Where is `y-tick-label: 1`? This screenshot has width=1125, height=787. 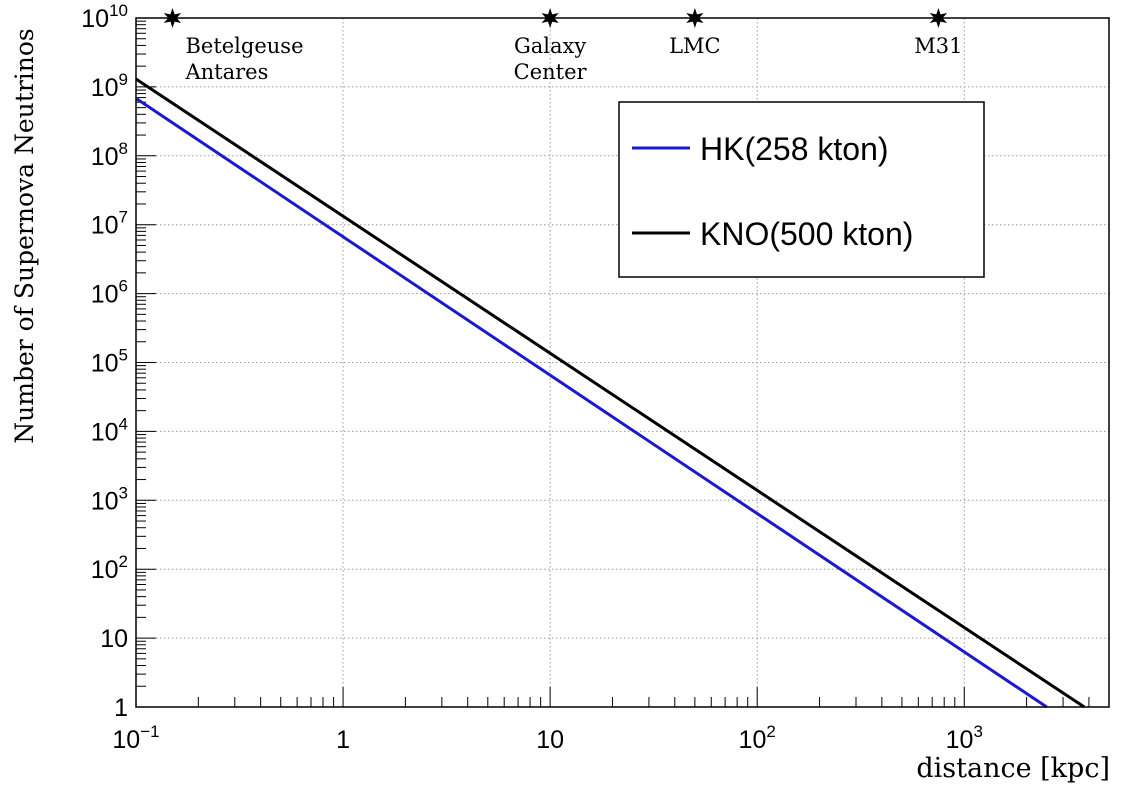
y-tick-label: 1 is located at coordinates (121, 708).